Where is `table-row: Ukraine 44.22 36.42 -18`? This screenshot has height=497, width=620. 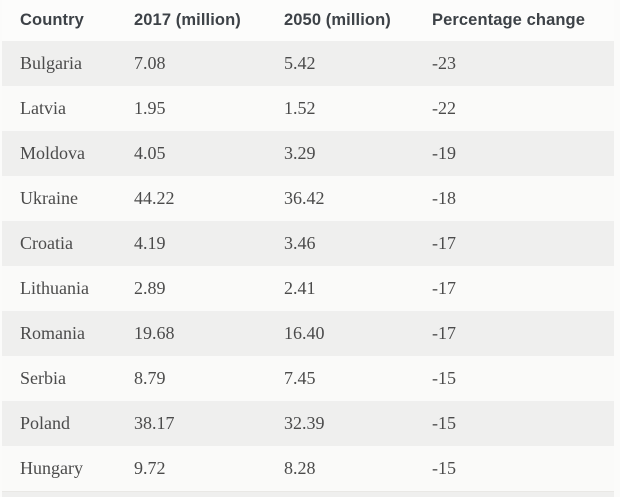
table-row: Ukraine 44.22 36.42 -18 is located at coordinates (308, 198).